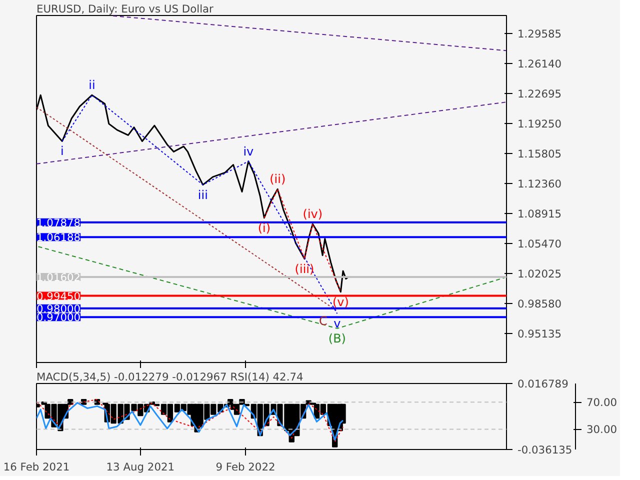 This screenshot has height=480, width=640. What do you see at coordinates (540, 213) in the screenshot?
I see `y-tick-label: 1.08915` at bounding box center [540, 213].